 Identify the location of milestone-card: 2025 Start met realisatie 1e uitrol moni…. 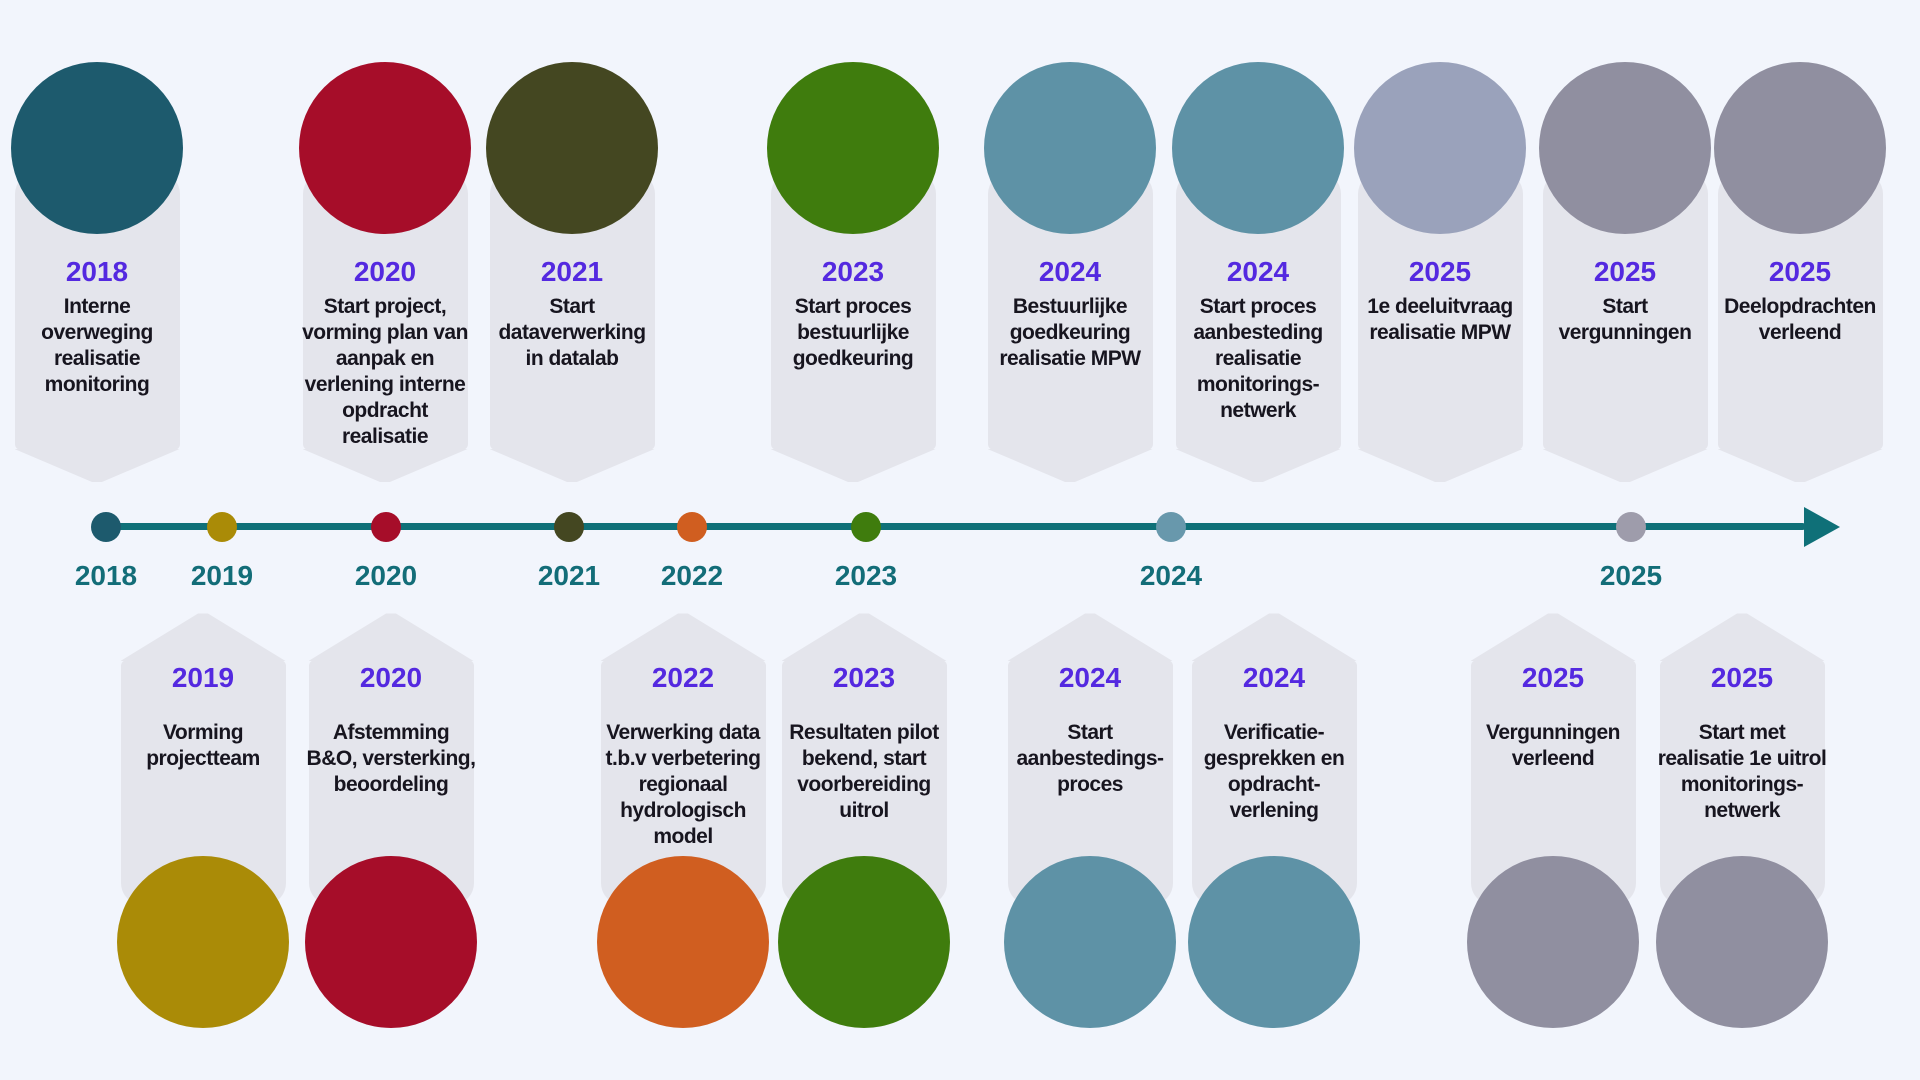
(1742, 820).